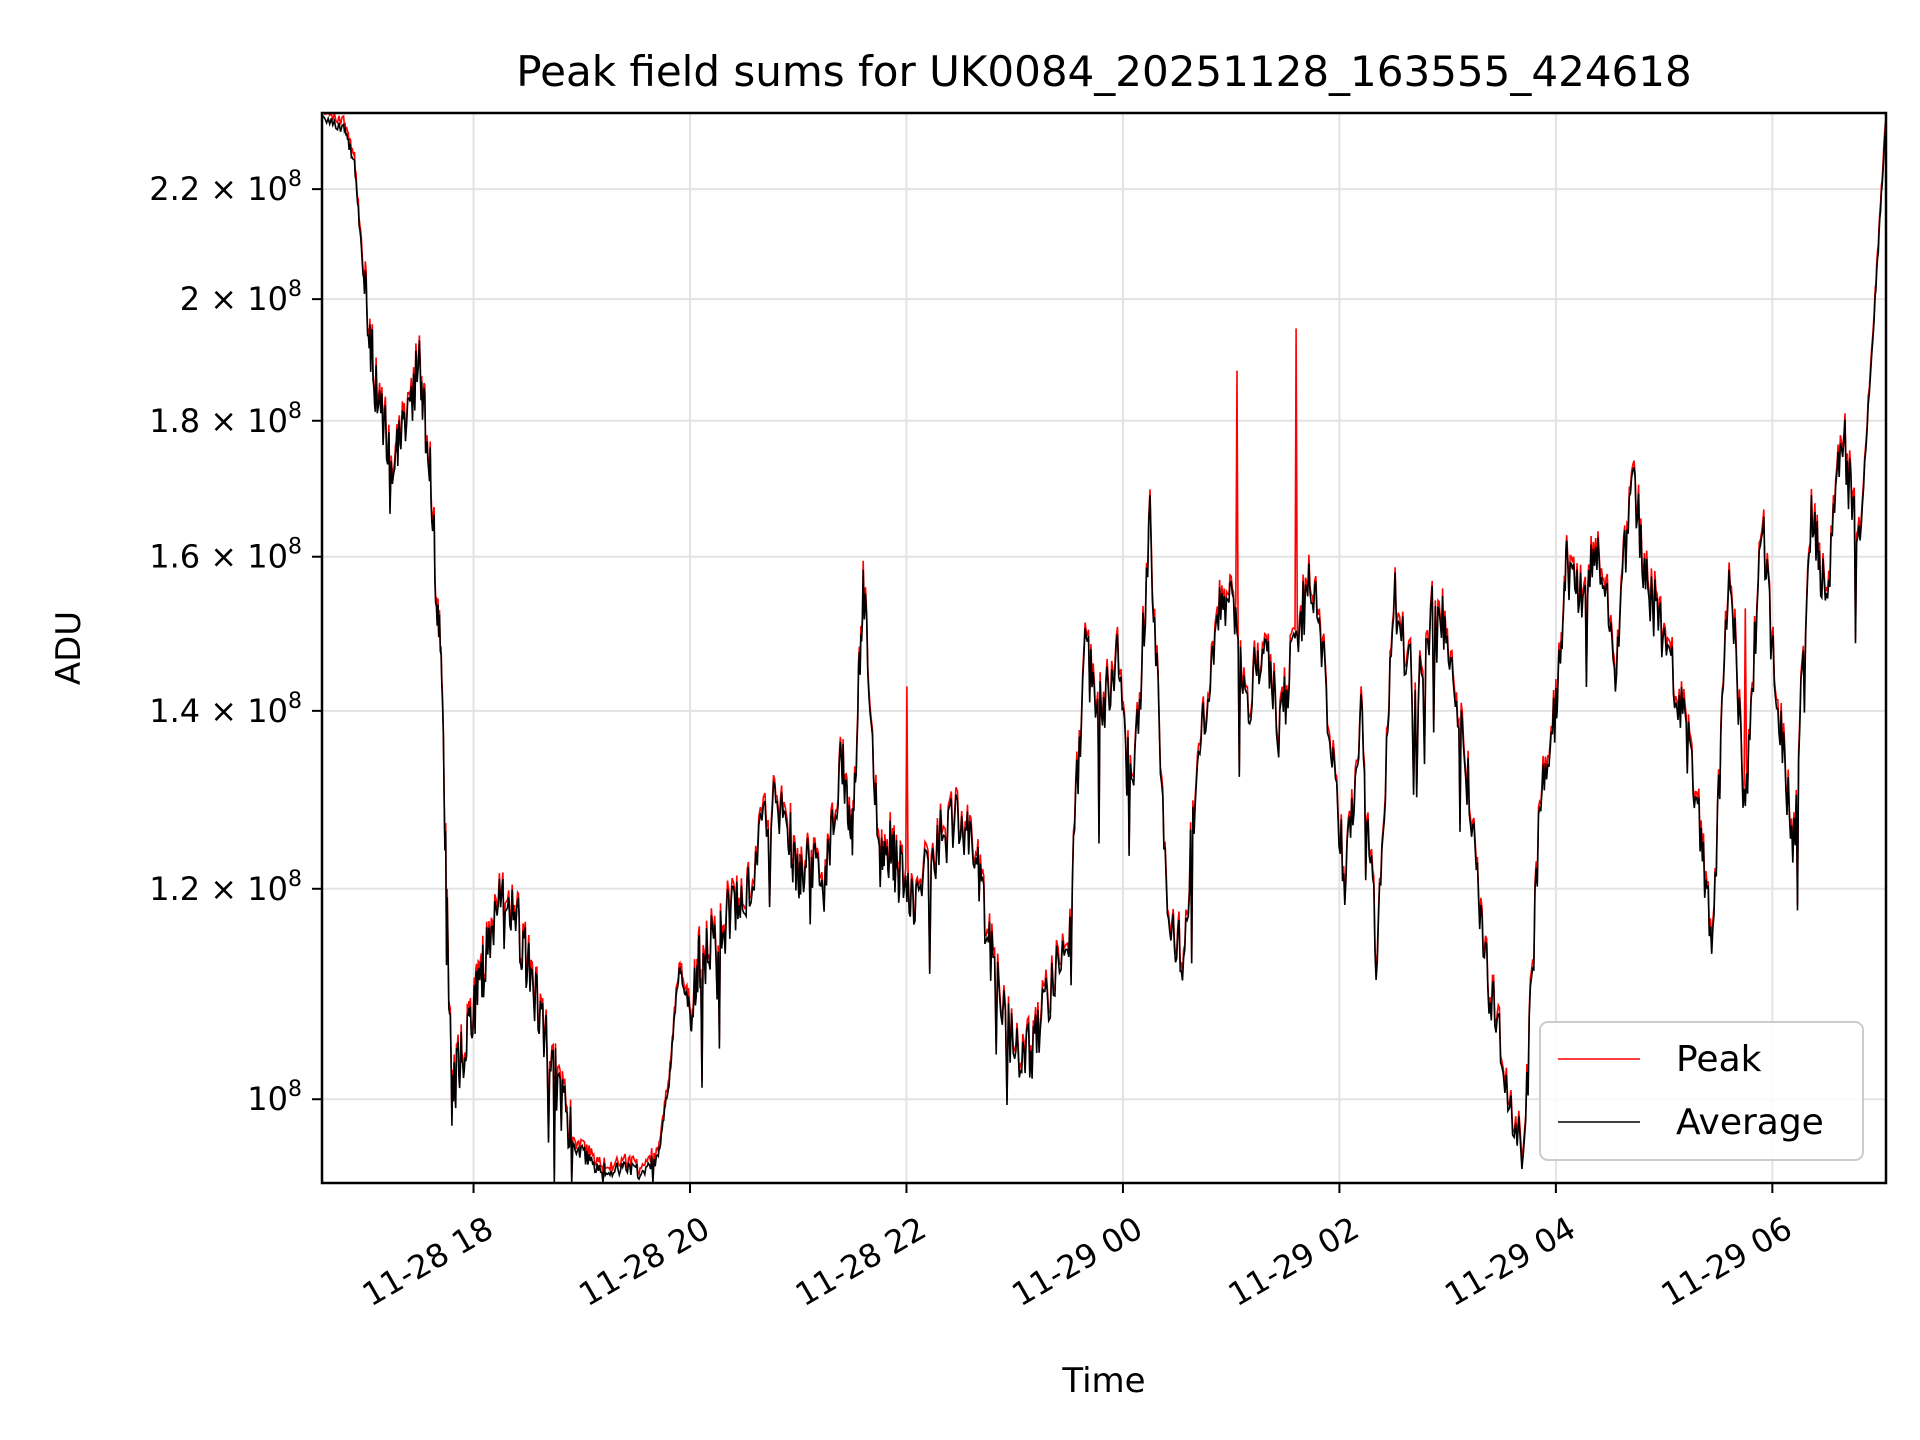  I want to click on y-tick-label: 1.4 × 108, so click(225, 709).